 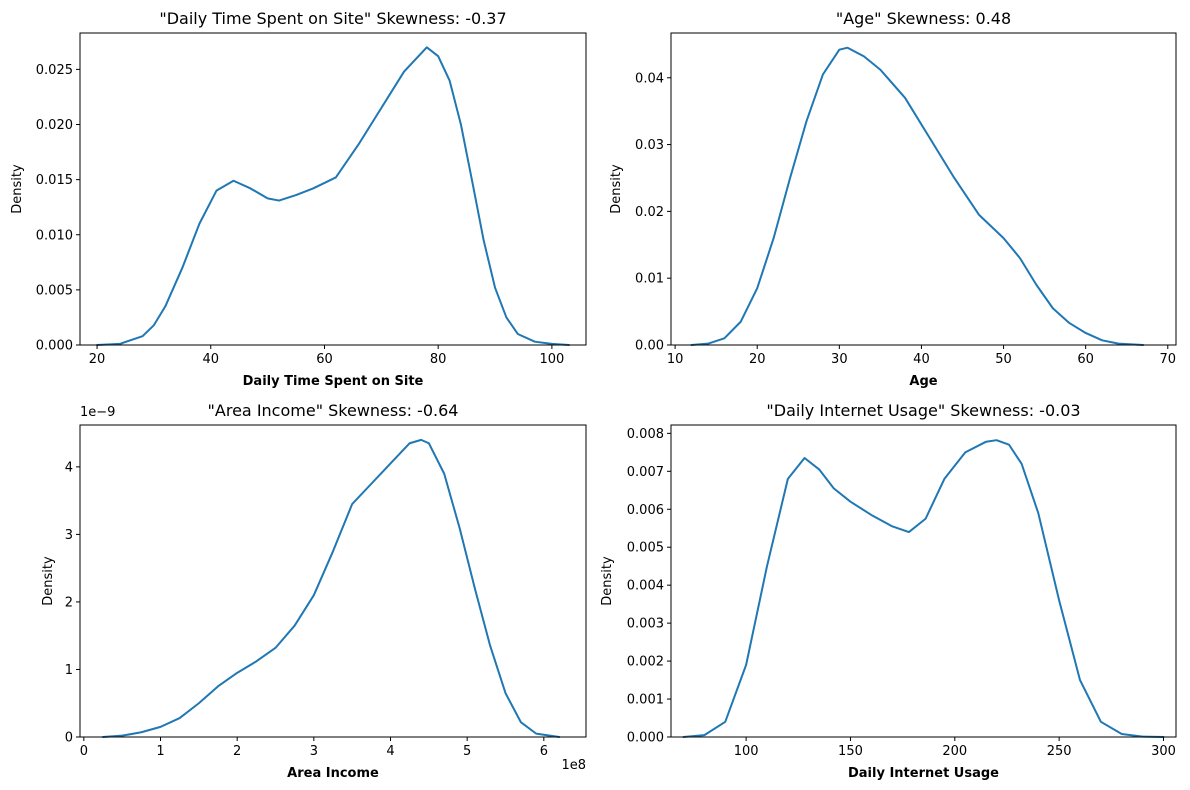 I want to click on x-axis-label: Daily Time Spent on Site, so click(x=333, y=381).